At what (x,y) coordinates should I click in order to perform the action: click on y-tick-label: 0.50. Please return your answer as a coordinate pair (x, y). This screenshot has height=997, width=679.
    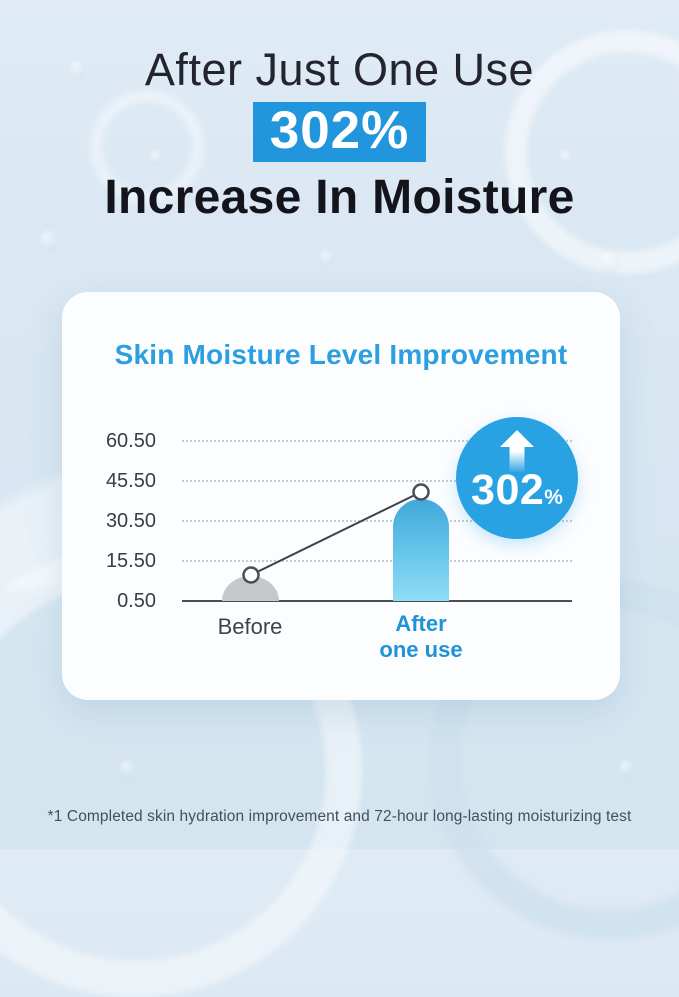
    Looking at the image, I should click on (136, 601).